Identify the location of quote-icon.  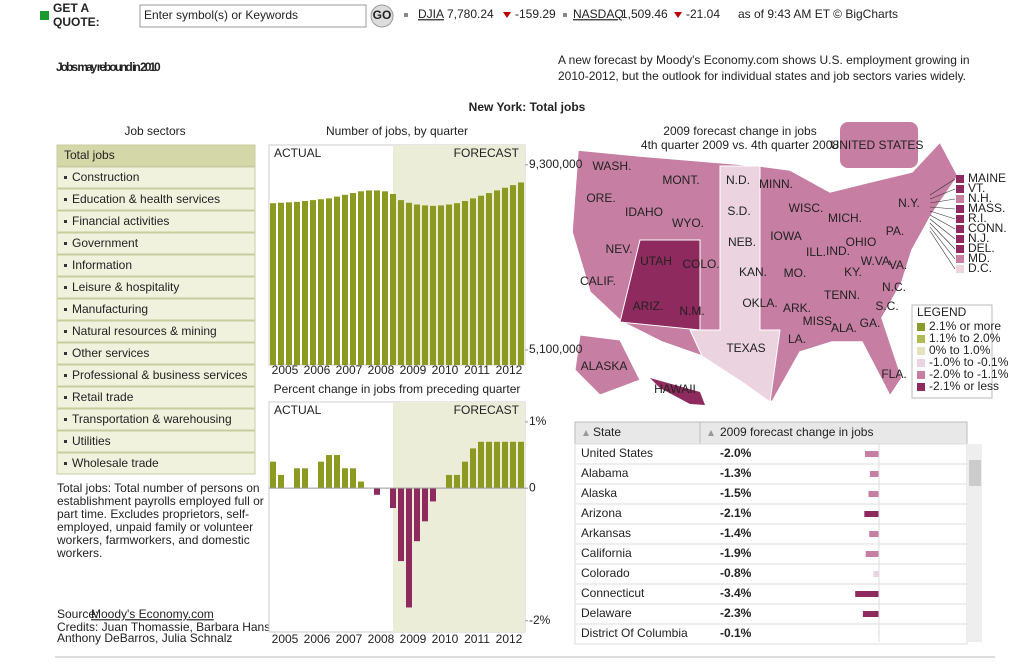
(44, 15).